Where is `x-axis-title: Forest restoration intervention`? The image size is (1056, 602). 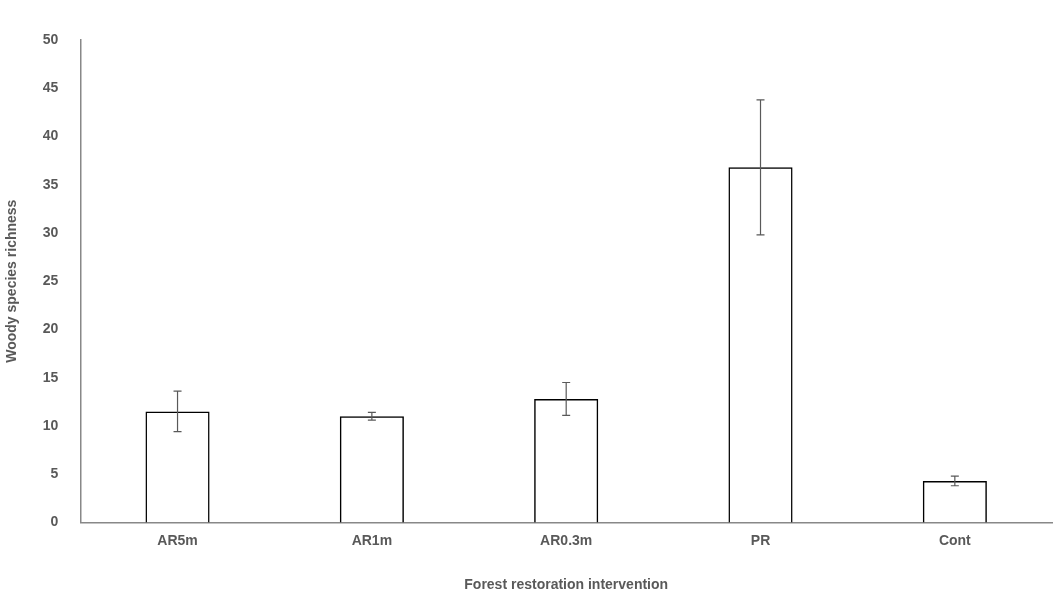 x-axis-title: Forest restoration intervention is located at coordinates (566, 584).